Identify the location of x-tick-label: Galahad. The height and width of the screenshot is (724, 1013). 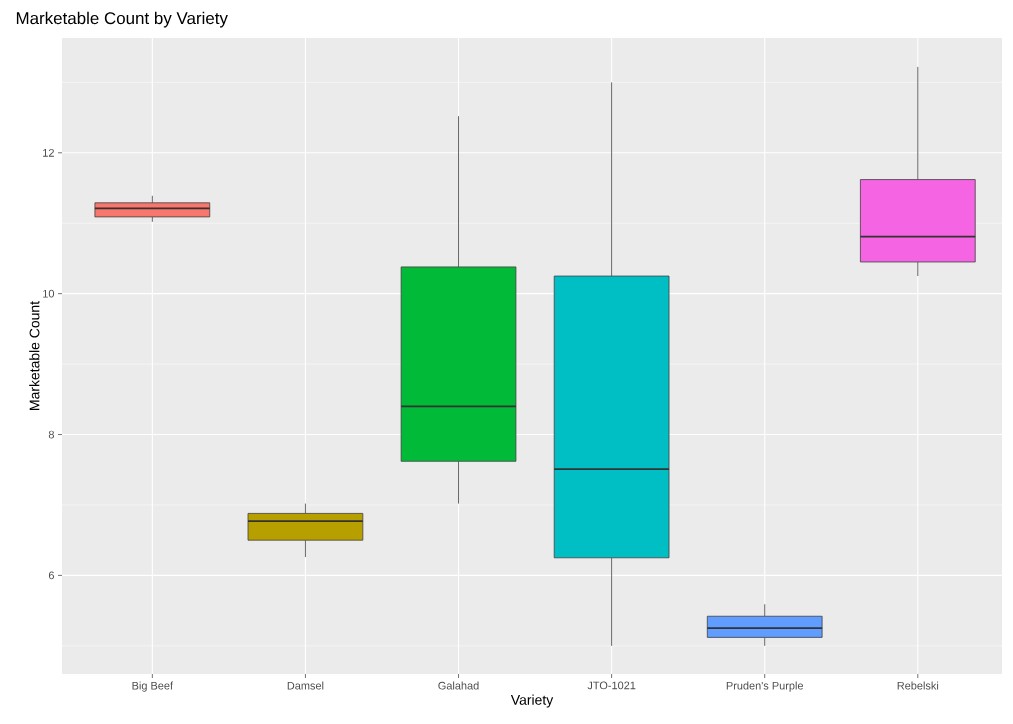
(458, 685).